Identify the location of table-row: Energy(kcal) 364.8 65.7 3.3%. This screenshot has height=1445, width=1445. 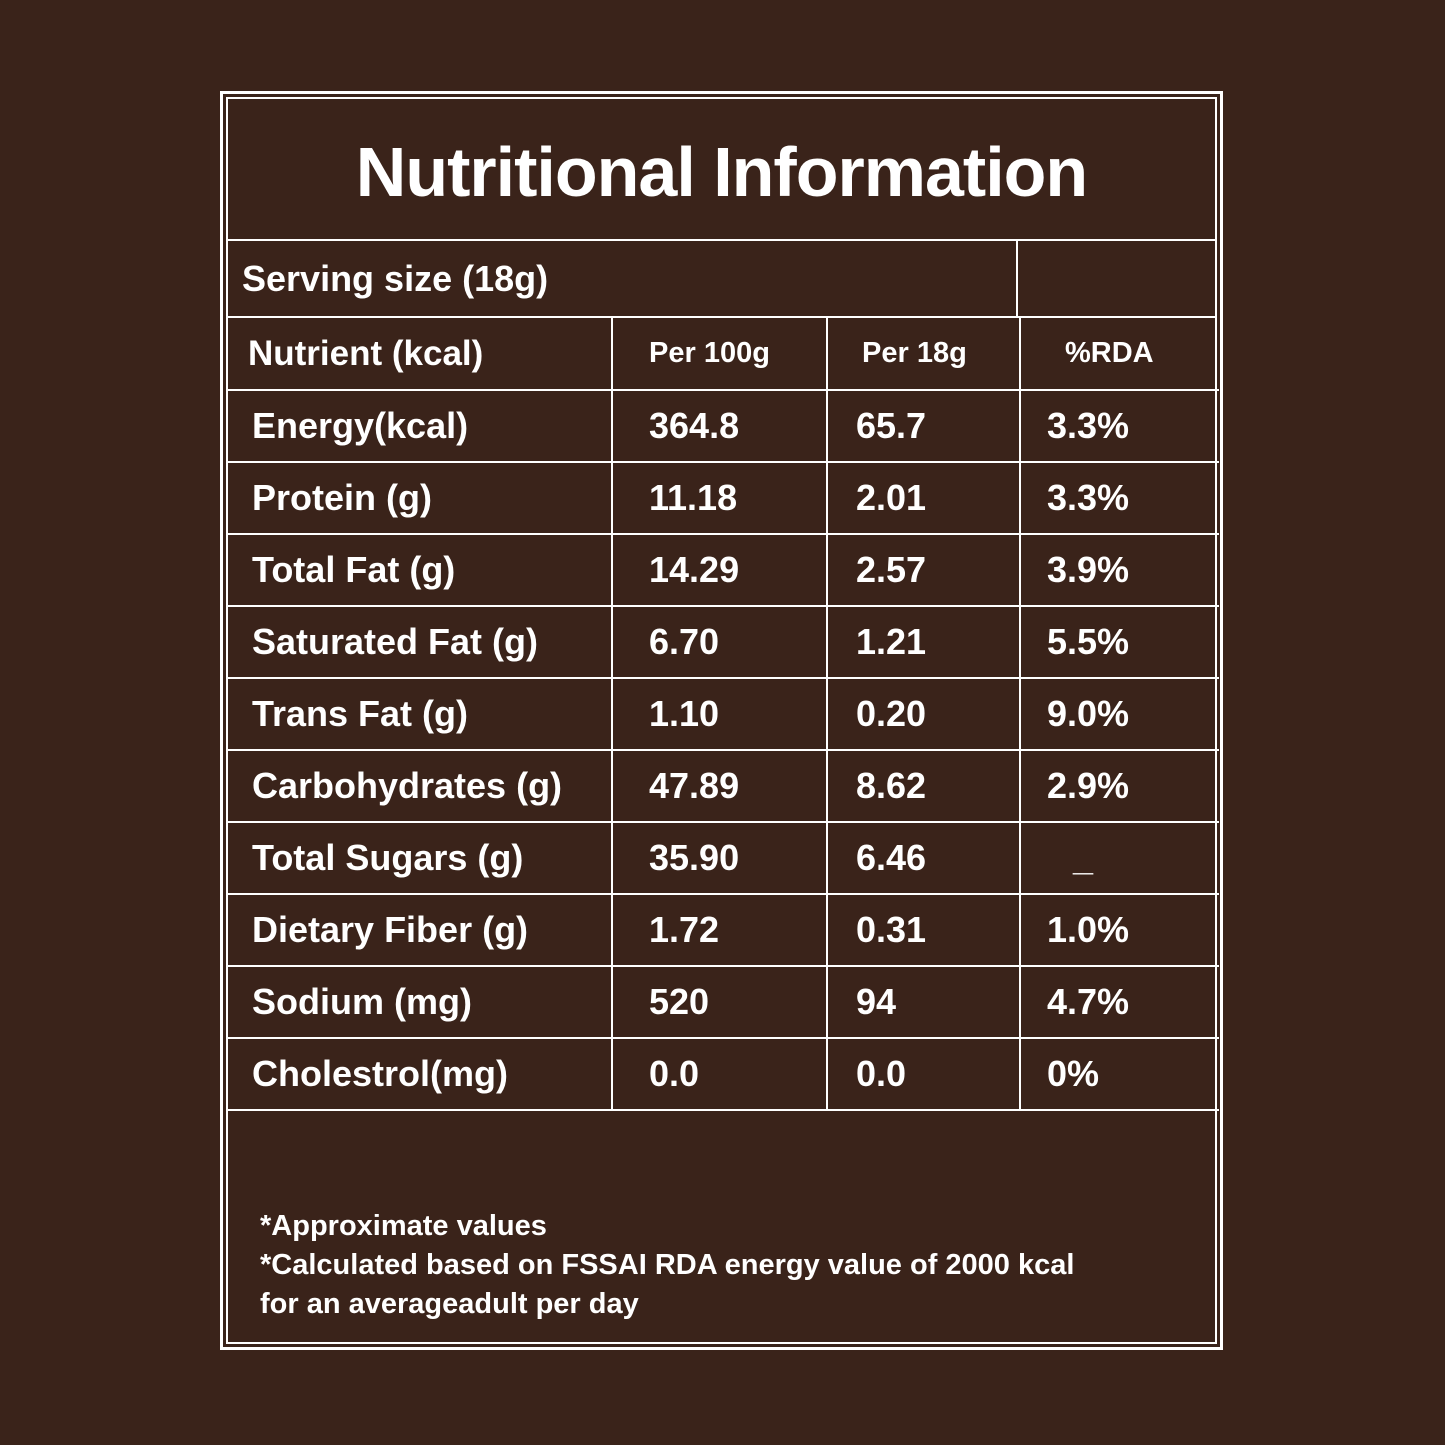
(723, 426).